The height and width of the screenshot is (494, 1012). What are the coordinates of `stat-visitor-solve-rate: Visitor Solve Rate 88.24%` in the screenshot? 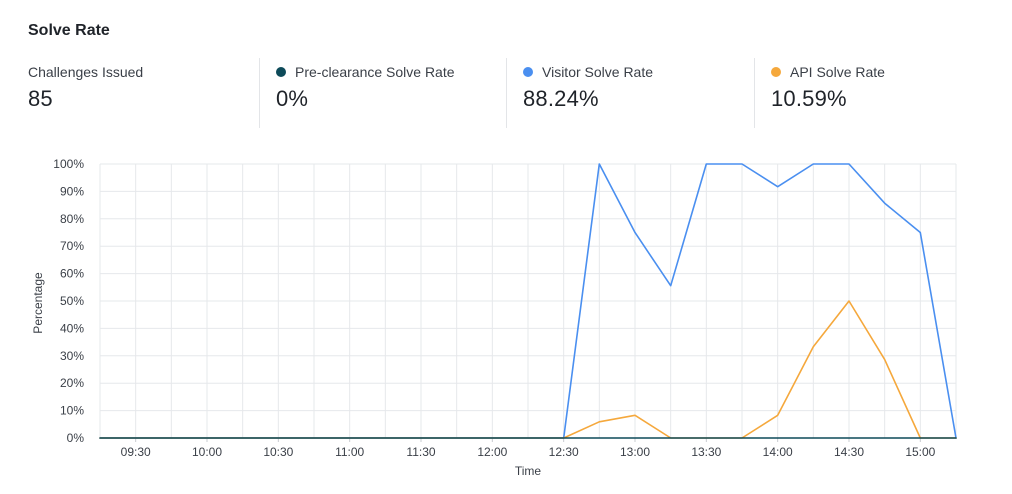 It's located at (588, 93).